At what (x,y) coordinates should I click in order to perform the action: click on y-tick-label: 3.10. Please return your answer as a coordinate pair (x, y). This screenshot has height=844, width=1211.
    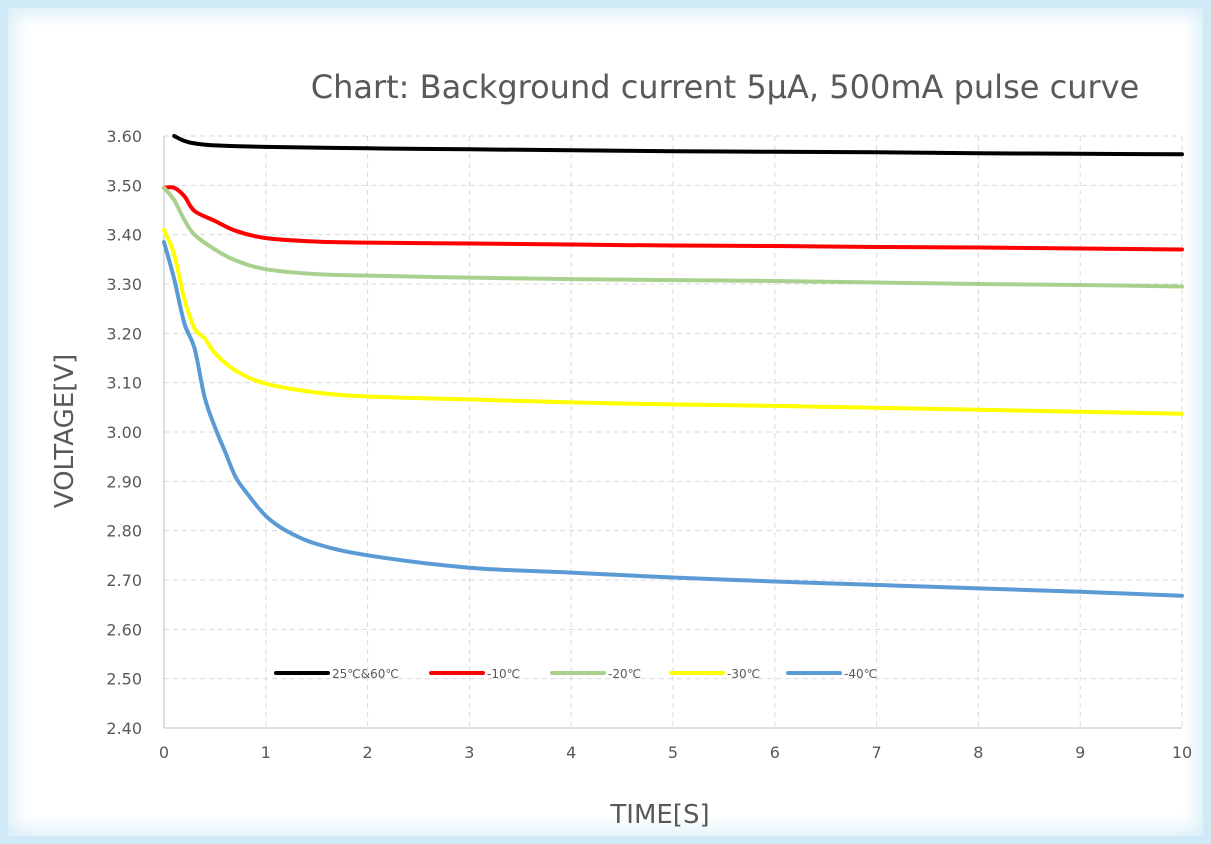
    Looking at the image, I should click on (124, 383).